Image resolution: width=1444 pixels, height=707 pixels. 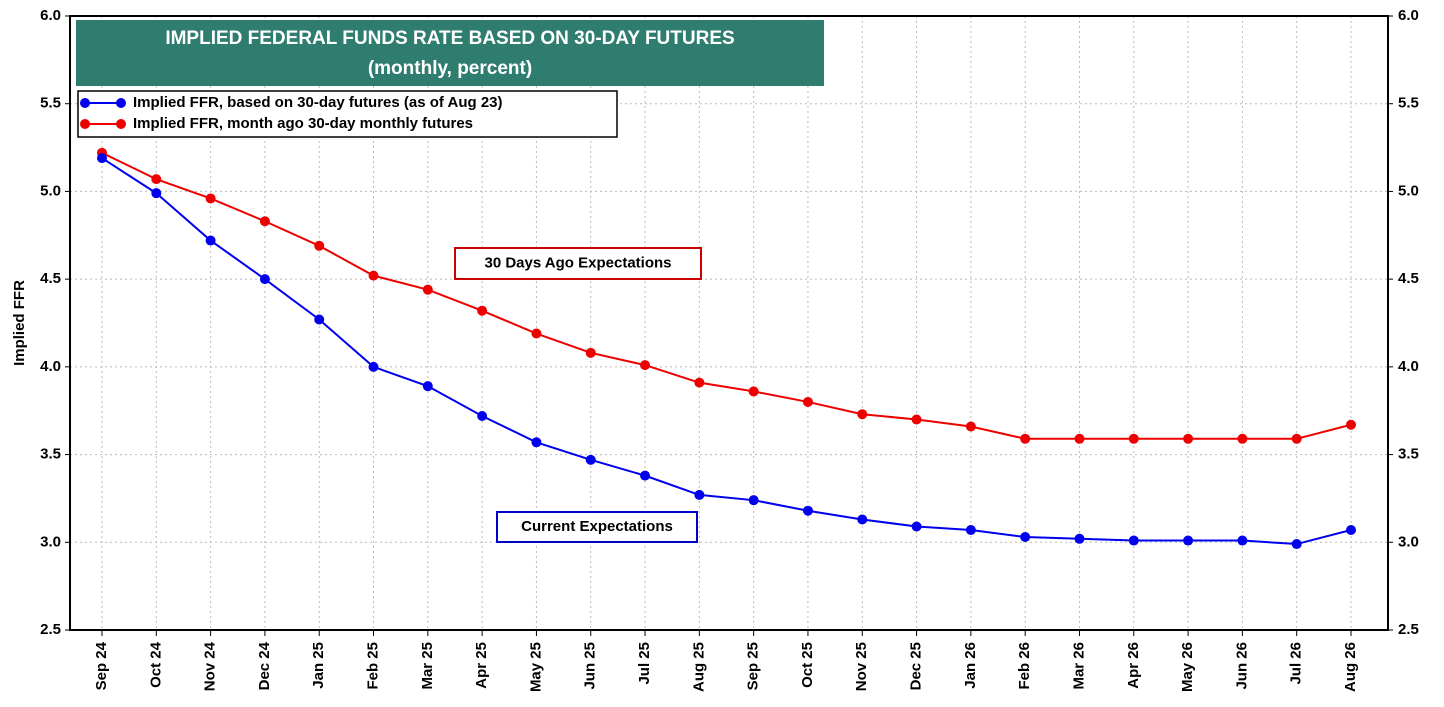 What do you see at coordinates (1241, 666) in the screenshot?
I see `x-tick-label: Jun 26` at bounding box center [1241, 666].